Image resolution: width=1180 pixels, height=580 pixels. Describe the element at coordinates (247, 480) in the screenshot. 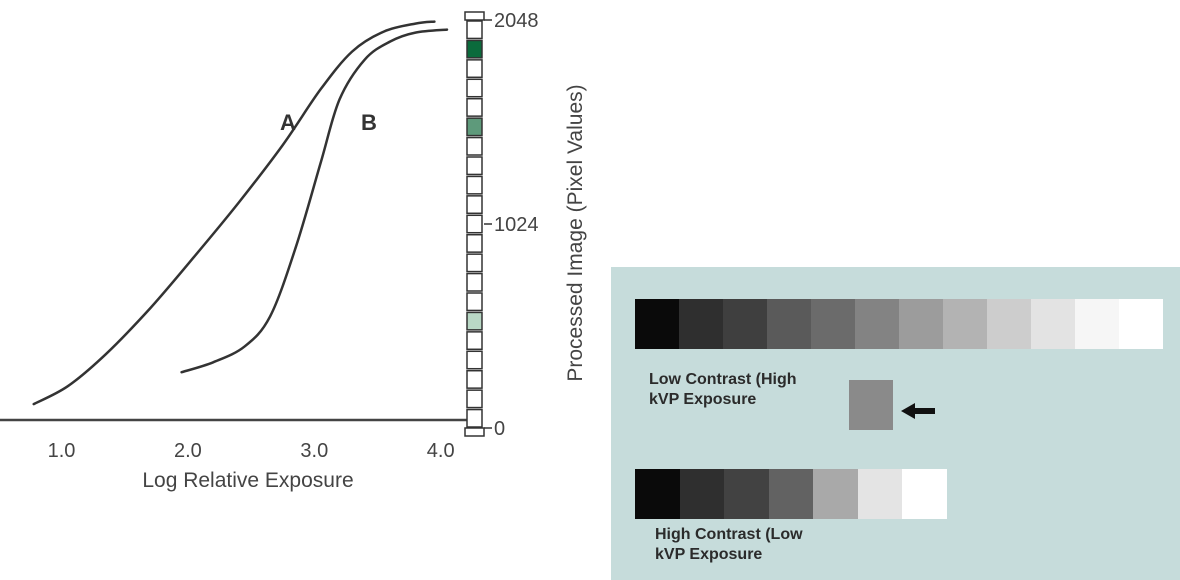

I see `x-axis-title: Log Relative Exposure` at that location.